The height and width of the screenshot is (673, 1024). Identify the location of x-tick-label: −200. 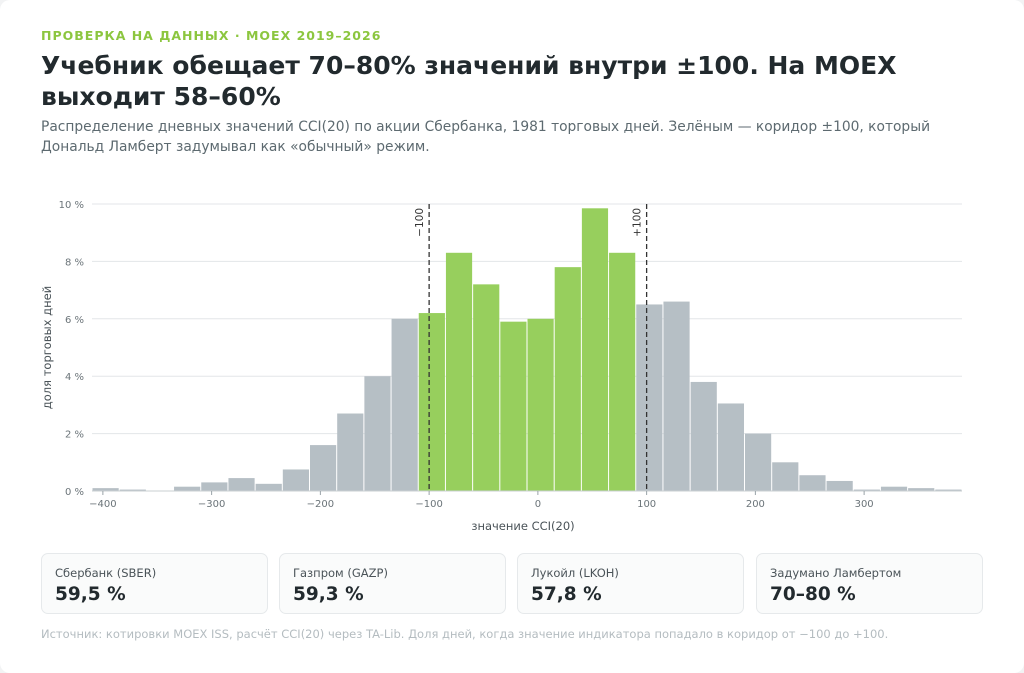
(320, 504).